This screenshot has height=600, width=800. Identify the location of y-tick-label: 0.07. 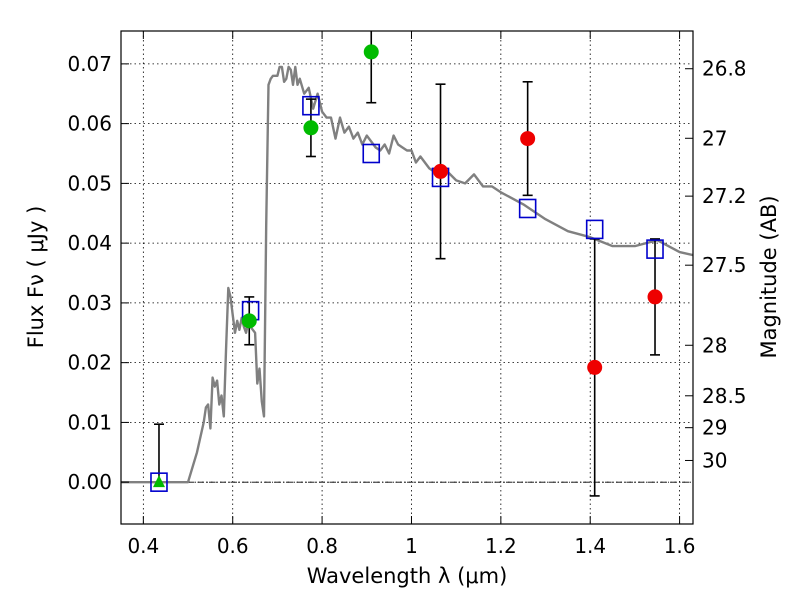
(89, 64).